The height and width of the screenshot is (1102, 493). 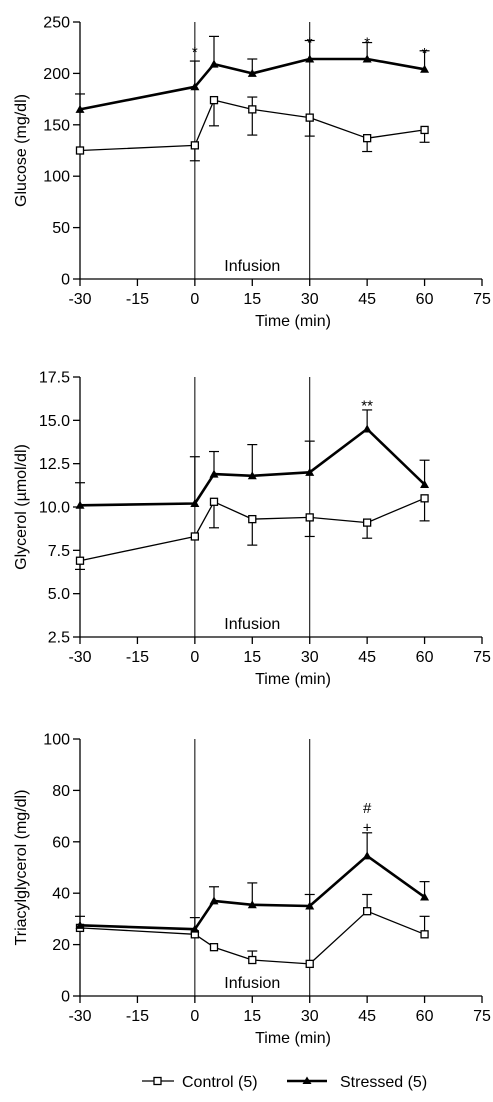 What do you see at coordinates (79, 1016) in the screenshot?
I see `panel-3-xtick-label: -30` at bounding box center [79, 1016].